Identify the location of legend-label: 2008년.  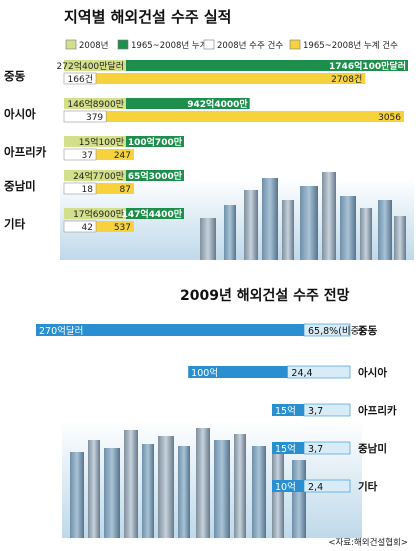
(93, 45).